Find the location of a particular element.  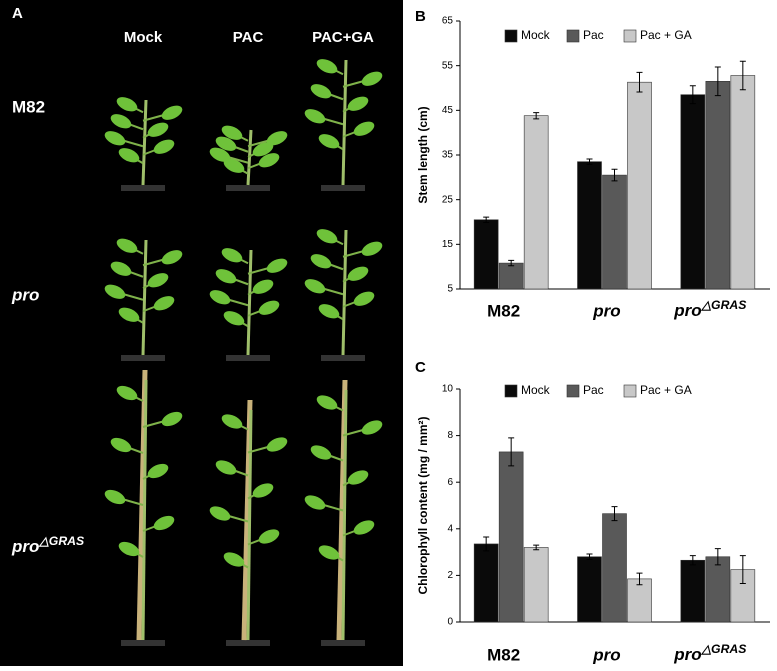

y-tick-label: 6 is located at coordinates (450, 482).